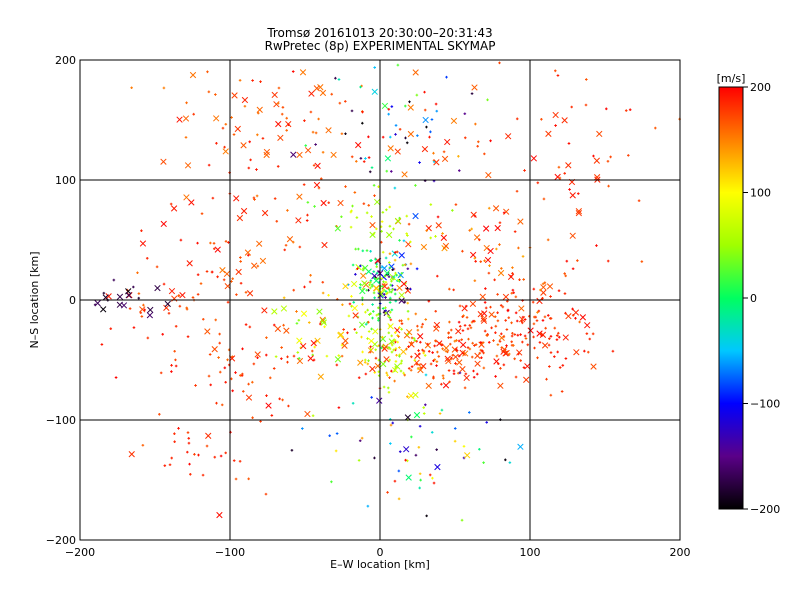 The width and height of the screenshot is (800, 600). Describe the element at coordinates (765, 404) in the screenshot. I see `colorbar-tick-label: −100` at that location.